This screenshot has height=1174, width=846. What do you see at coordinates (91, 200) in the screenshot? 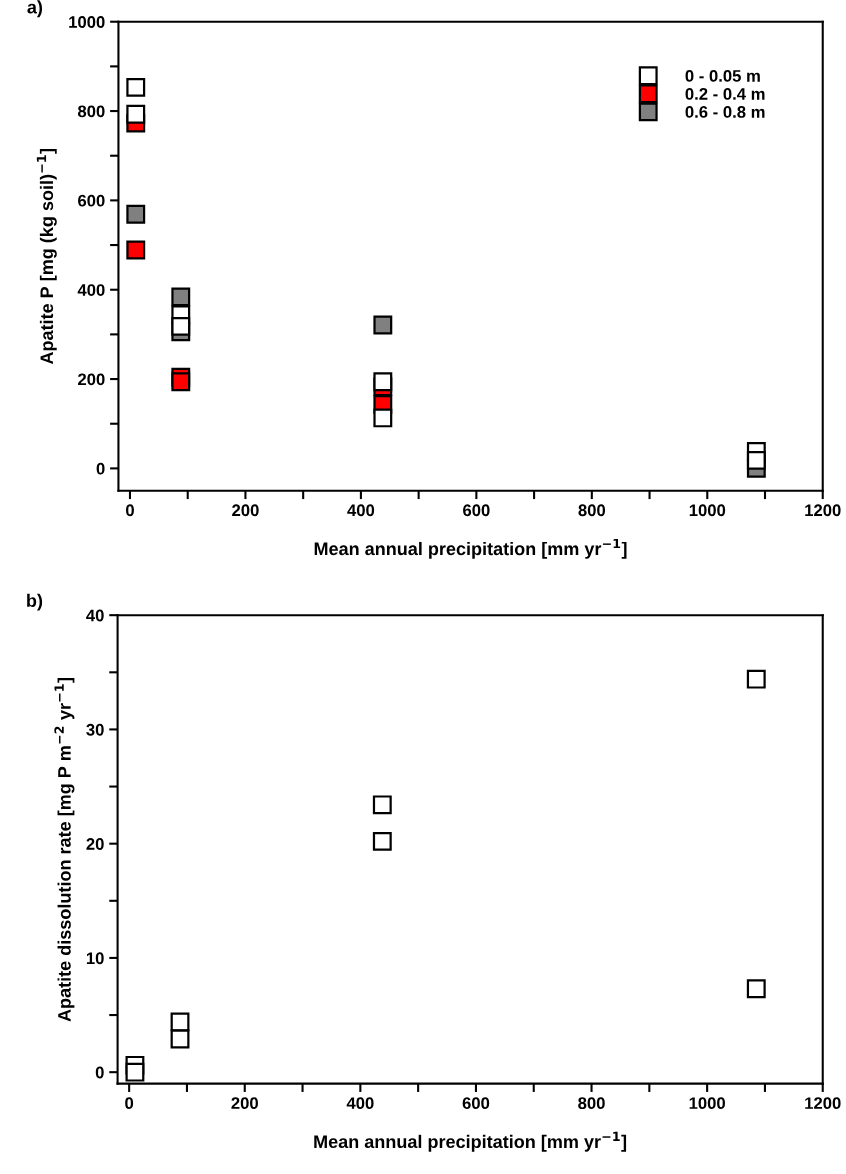
I see `y-tick-label: 600` at bounding box center [91, 200].